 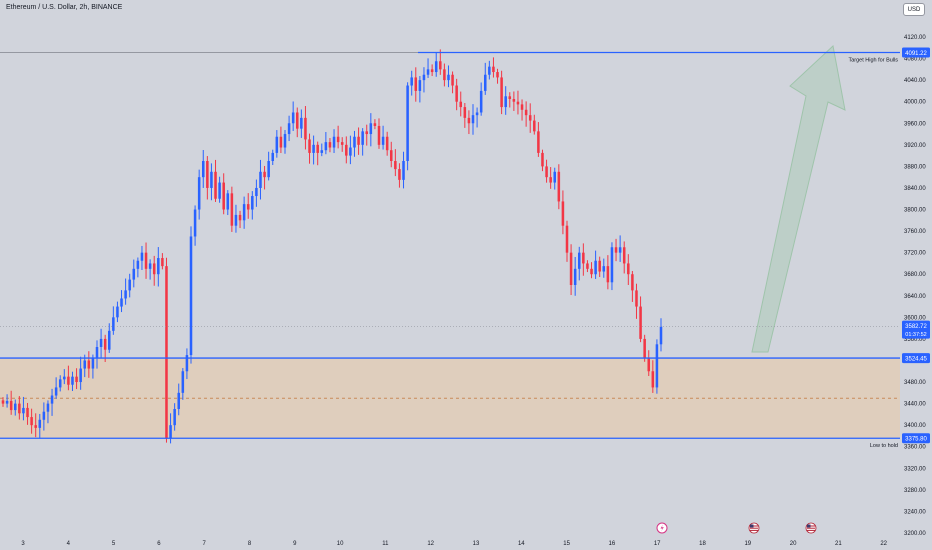 What do you see at coordinates (915, 534) in the screenshot?
I see `y-tick-label: 3200.00` at bounding box center [915, 534].